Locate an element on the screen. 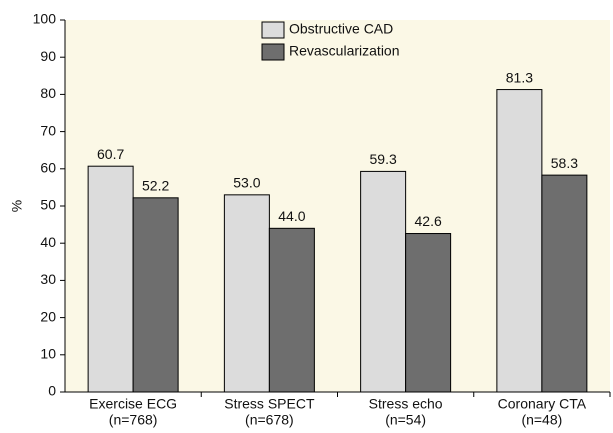 The width and height of the screenshot is (613, 433). x-tick-label: Exercise ECG is located at coordinates (133, 404).